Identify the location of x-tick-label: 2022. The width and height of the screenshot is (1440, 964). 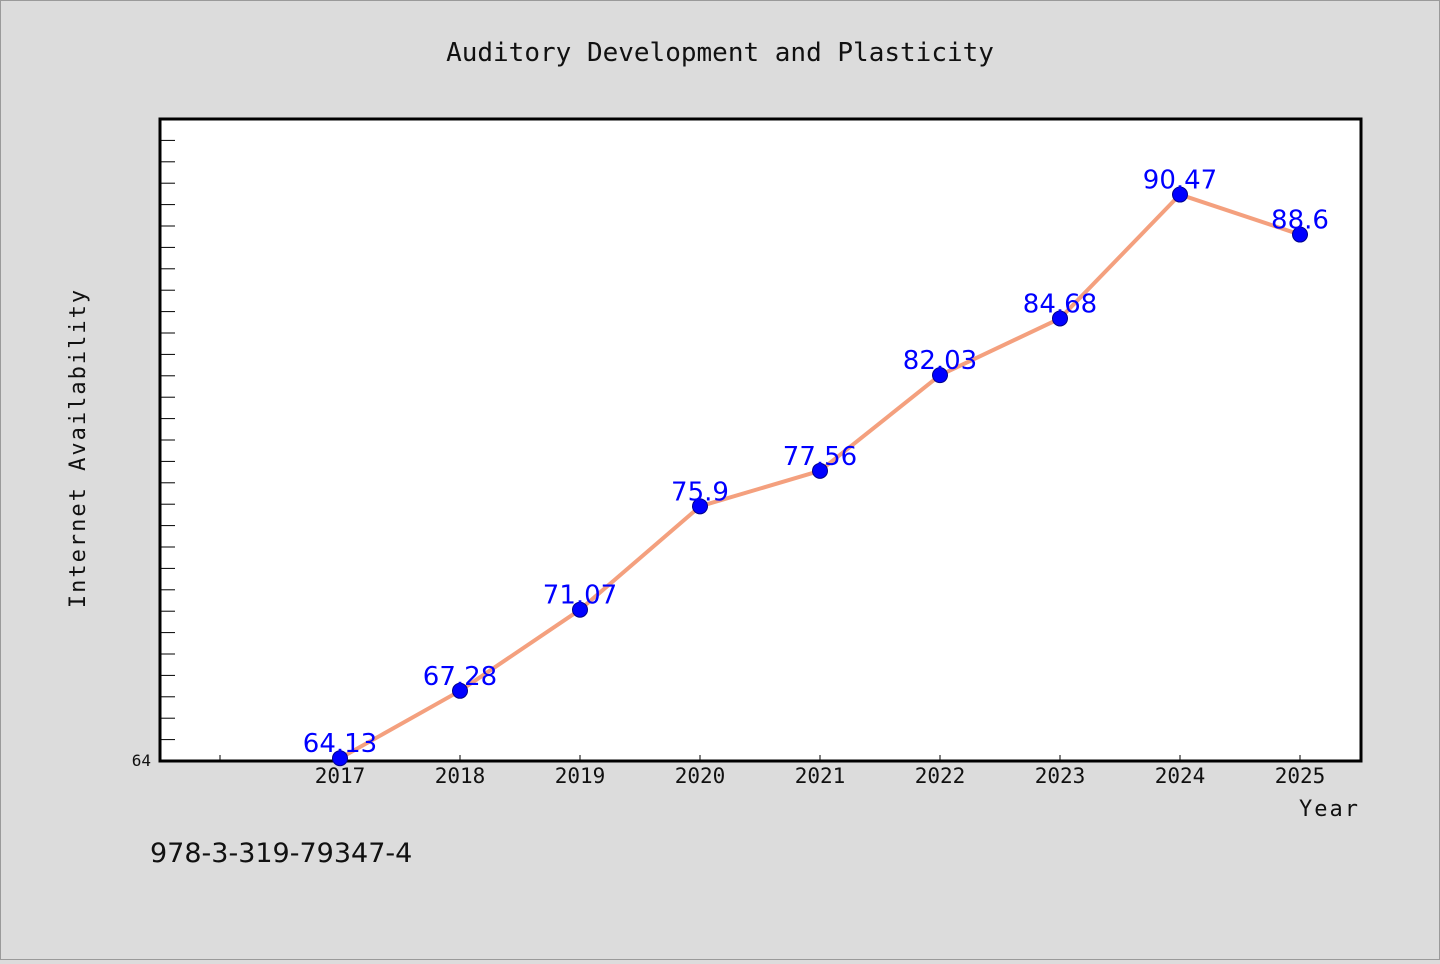
(940, 776).